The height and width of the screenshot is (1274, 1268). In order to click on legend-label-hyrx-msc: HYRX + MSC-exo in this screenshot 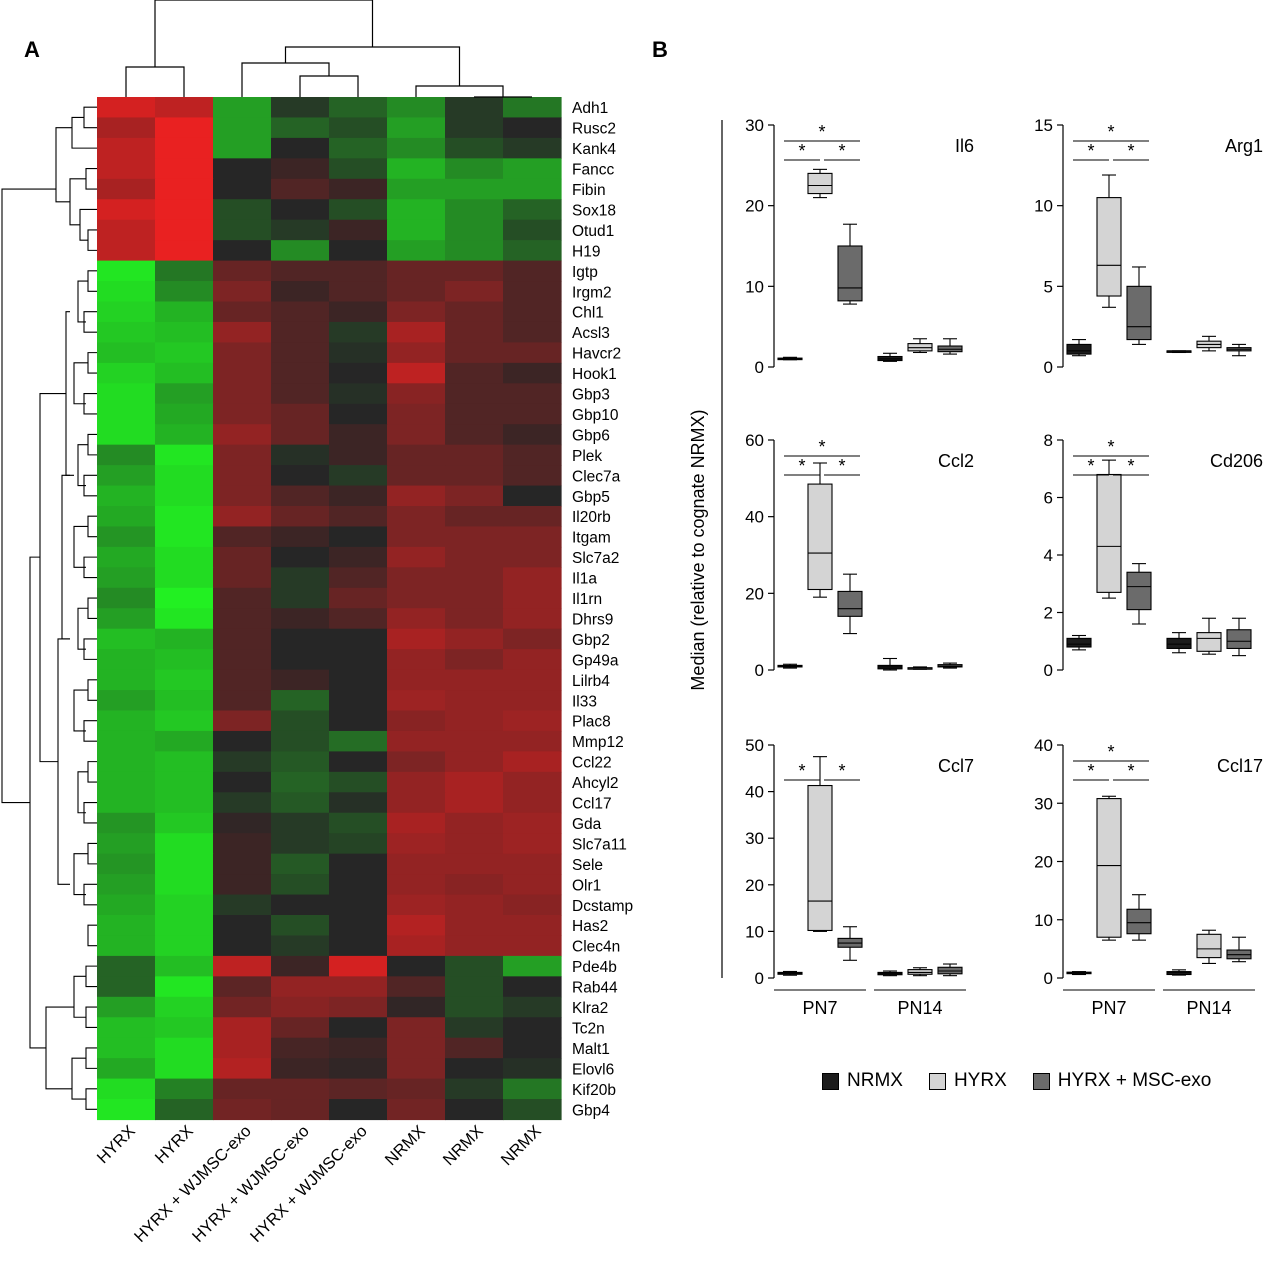, I will do `click(1134, 1080)`.